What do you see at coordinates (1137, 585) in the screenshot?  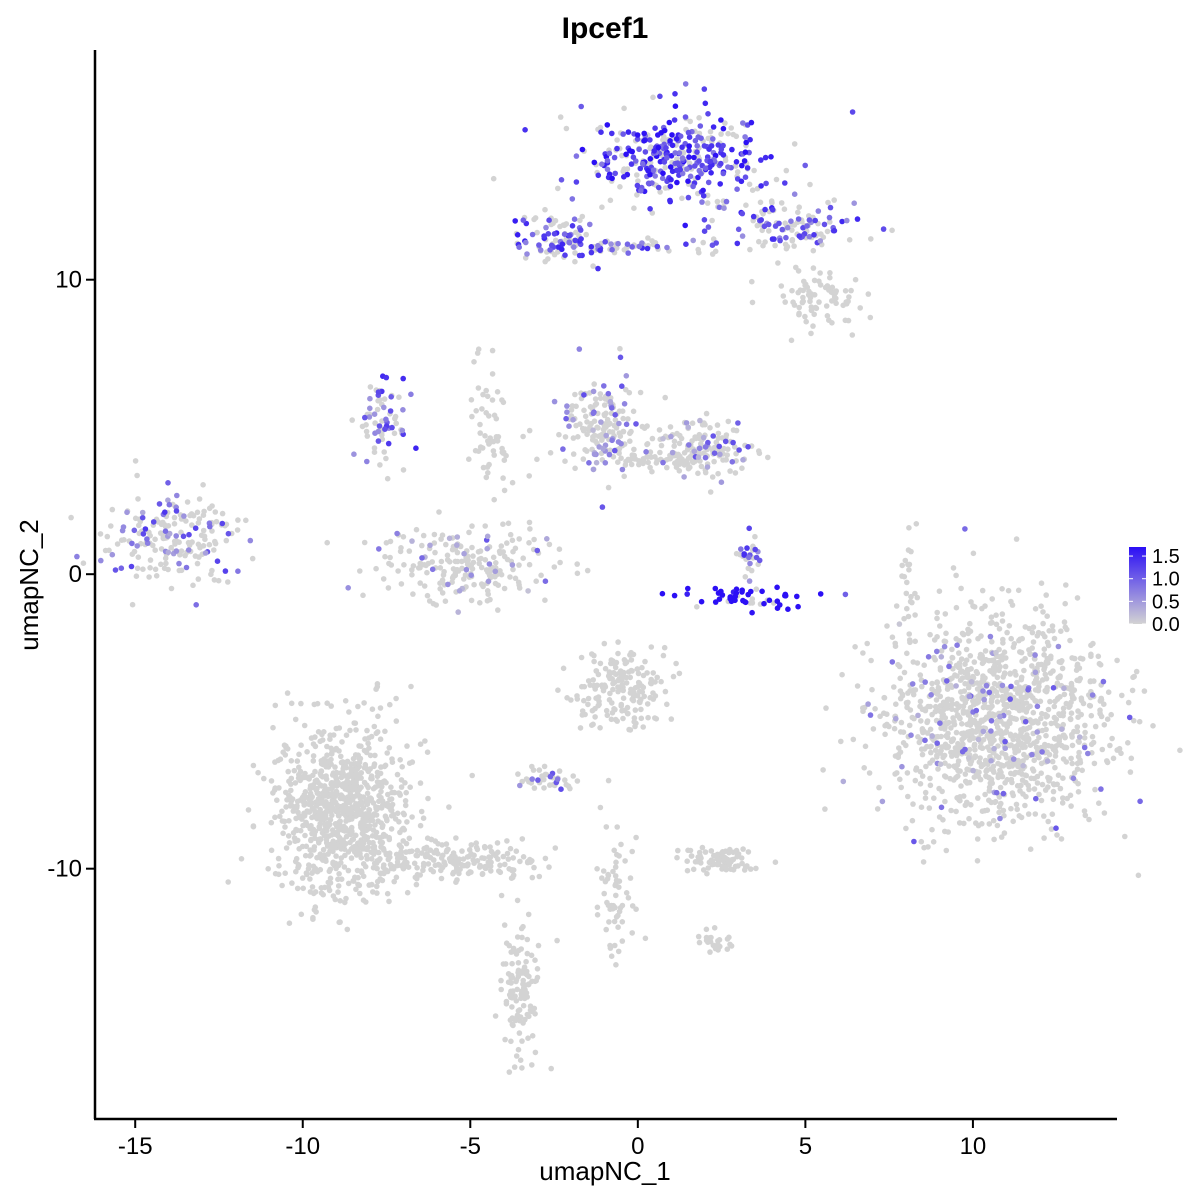 I see `colorbar` at bounding box center [1137, 585].